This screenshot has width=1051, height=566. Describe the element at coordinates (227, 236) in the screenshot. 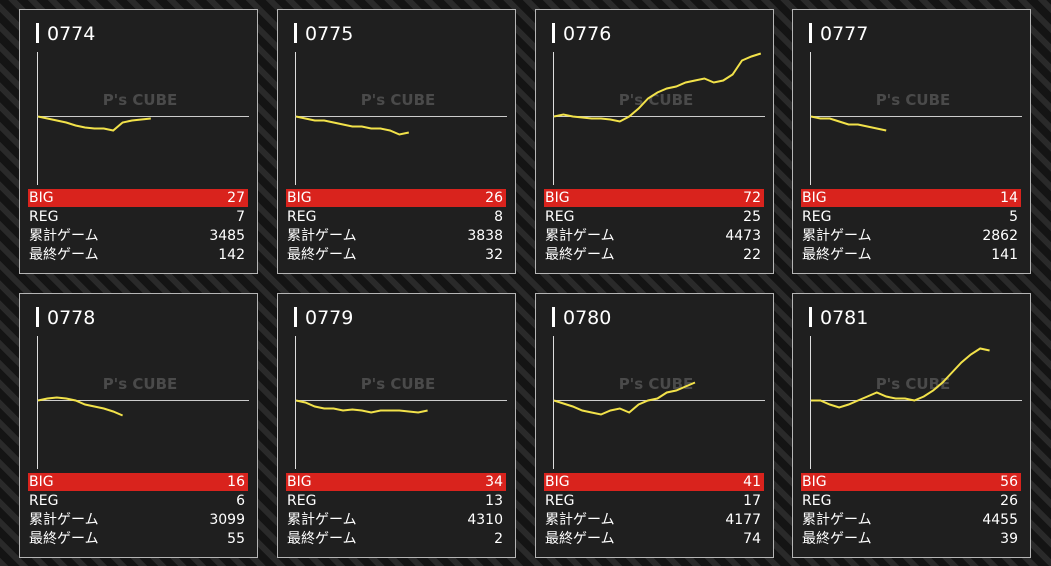

I see `stat-value: 3485` at that location.